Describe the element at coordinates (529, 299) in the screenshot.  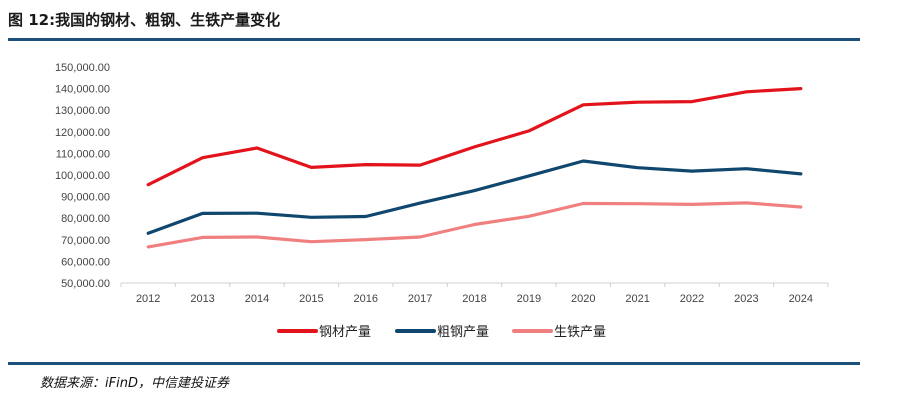
I see `x-tick-label: 2019` at that location.